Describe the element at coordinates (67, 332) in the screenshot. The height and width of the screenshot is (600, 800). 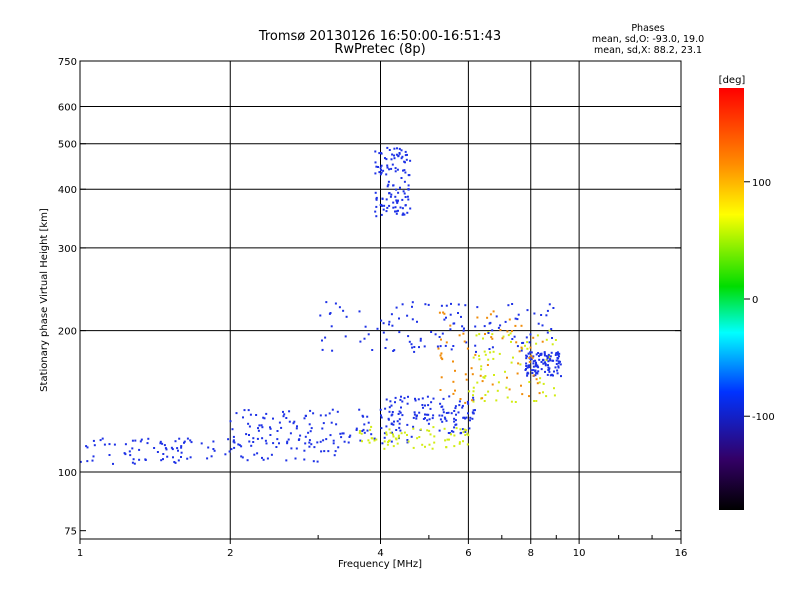
I see `y-tick-label: 200` at that location.